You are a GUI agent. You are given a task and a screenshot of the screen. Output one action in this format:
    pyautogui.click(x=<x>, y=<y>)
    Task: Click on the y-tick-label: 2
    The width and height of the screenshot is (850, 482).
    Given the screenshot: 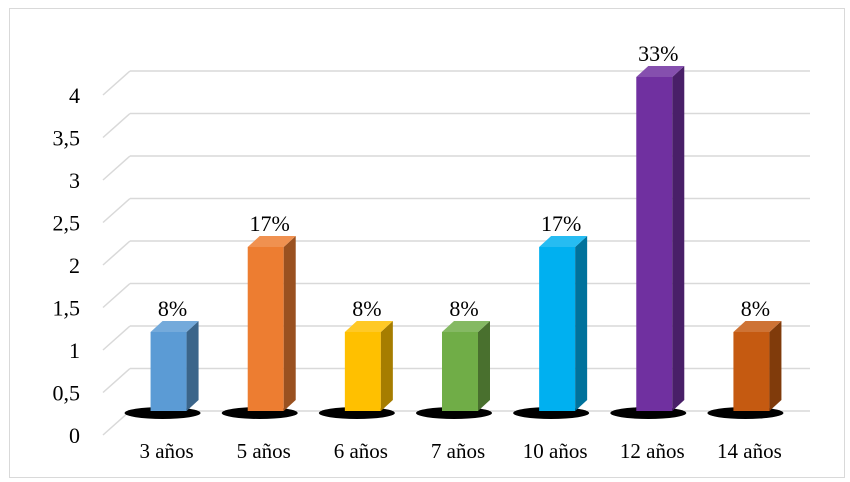 What is the action you would take?
    pyautogui.click(x=74, y=265)
    